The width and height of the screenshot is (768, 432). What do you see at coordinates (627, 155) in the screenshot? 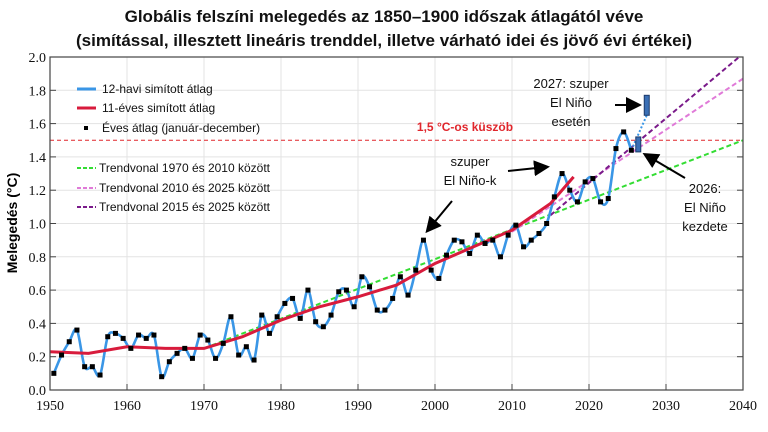
I see `trend-line` at bounding box center [627, 155].